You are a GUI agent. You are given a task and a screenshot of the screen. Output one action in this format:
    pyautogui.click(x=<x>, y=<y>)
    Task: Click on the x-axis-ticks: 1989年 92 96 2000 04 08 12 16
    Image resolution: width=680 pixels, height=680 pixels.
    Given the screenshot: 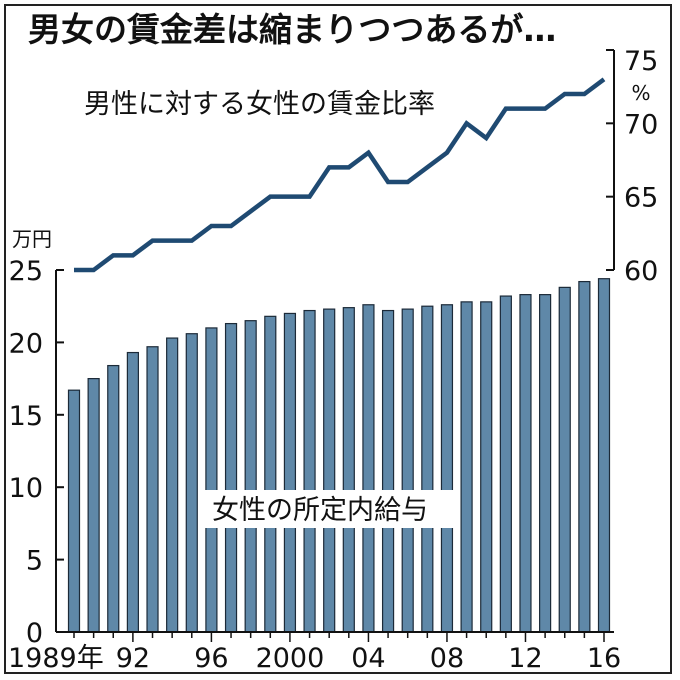 What is the action you would take?
    pyautogui.click(x=314, y=653)
    